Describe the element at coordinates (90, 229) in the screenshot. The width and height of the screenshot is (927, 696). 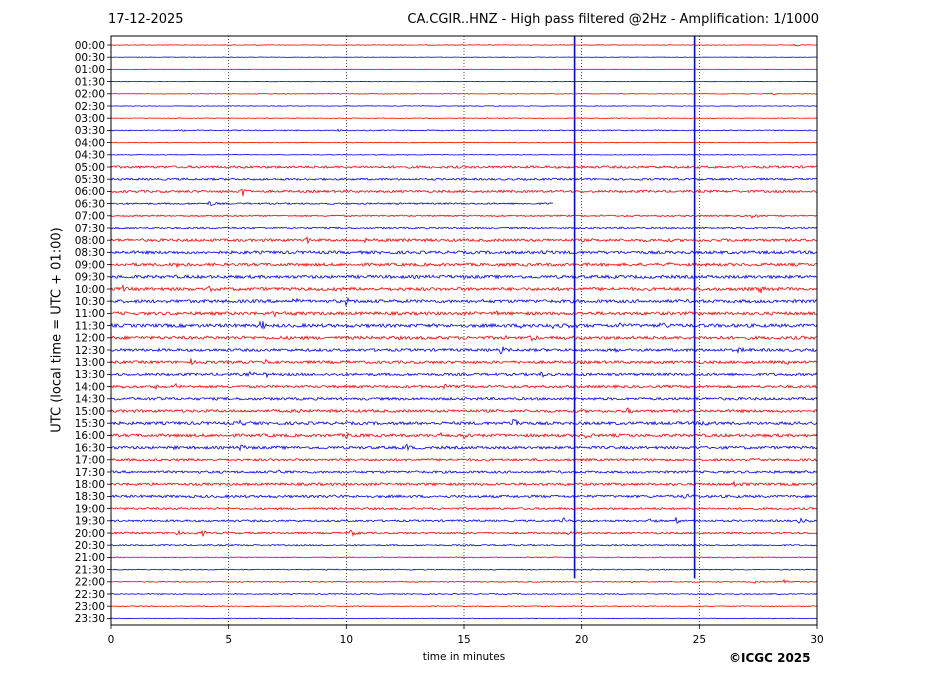
I see `y-tick-label: 07:30` at that location.